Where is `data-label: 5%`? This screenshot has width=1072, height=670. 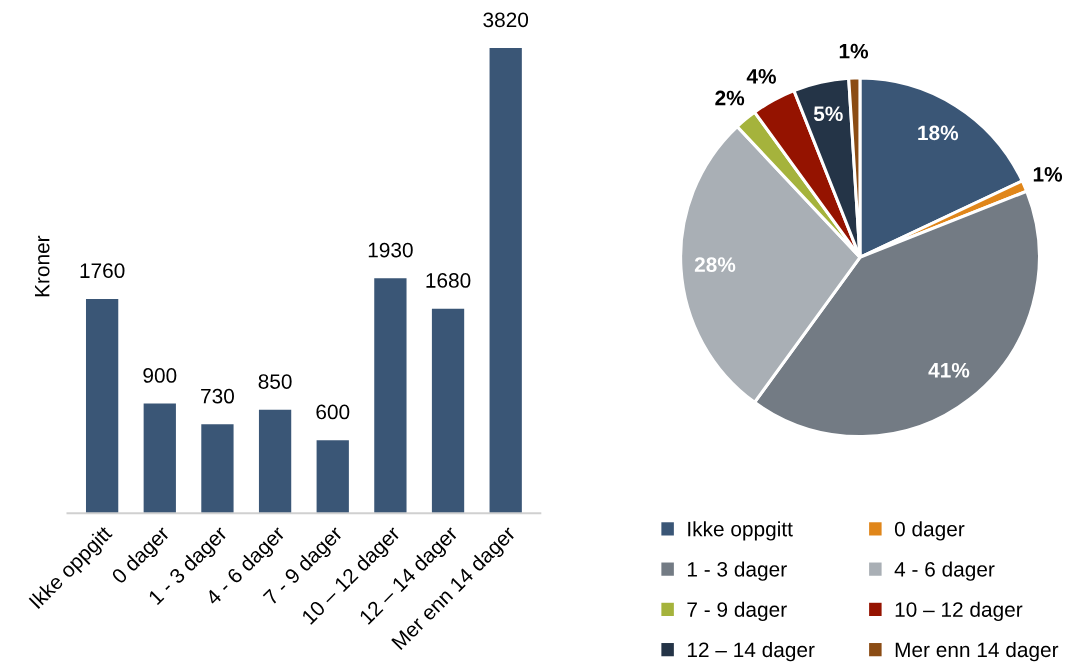 data-label: 5% is located at coordinates (828, 114).